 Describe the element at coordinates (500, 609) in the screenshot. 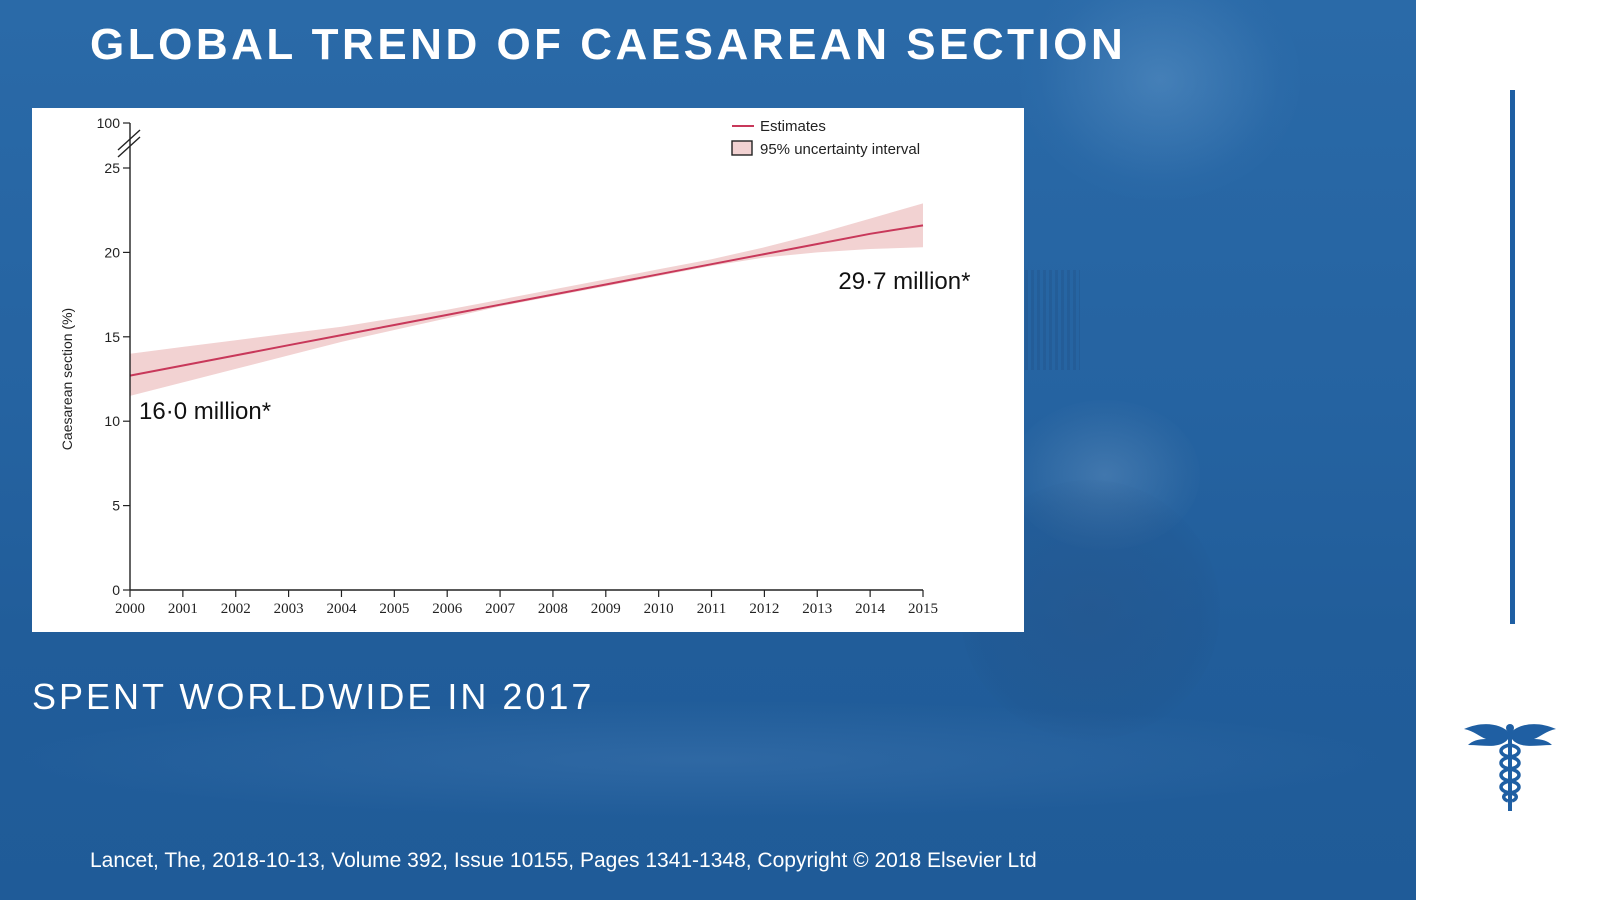

I see `x-tick-label: 2007` at that location.